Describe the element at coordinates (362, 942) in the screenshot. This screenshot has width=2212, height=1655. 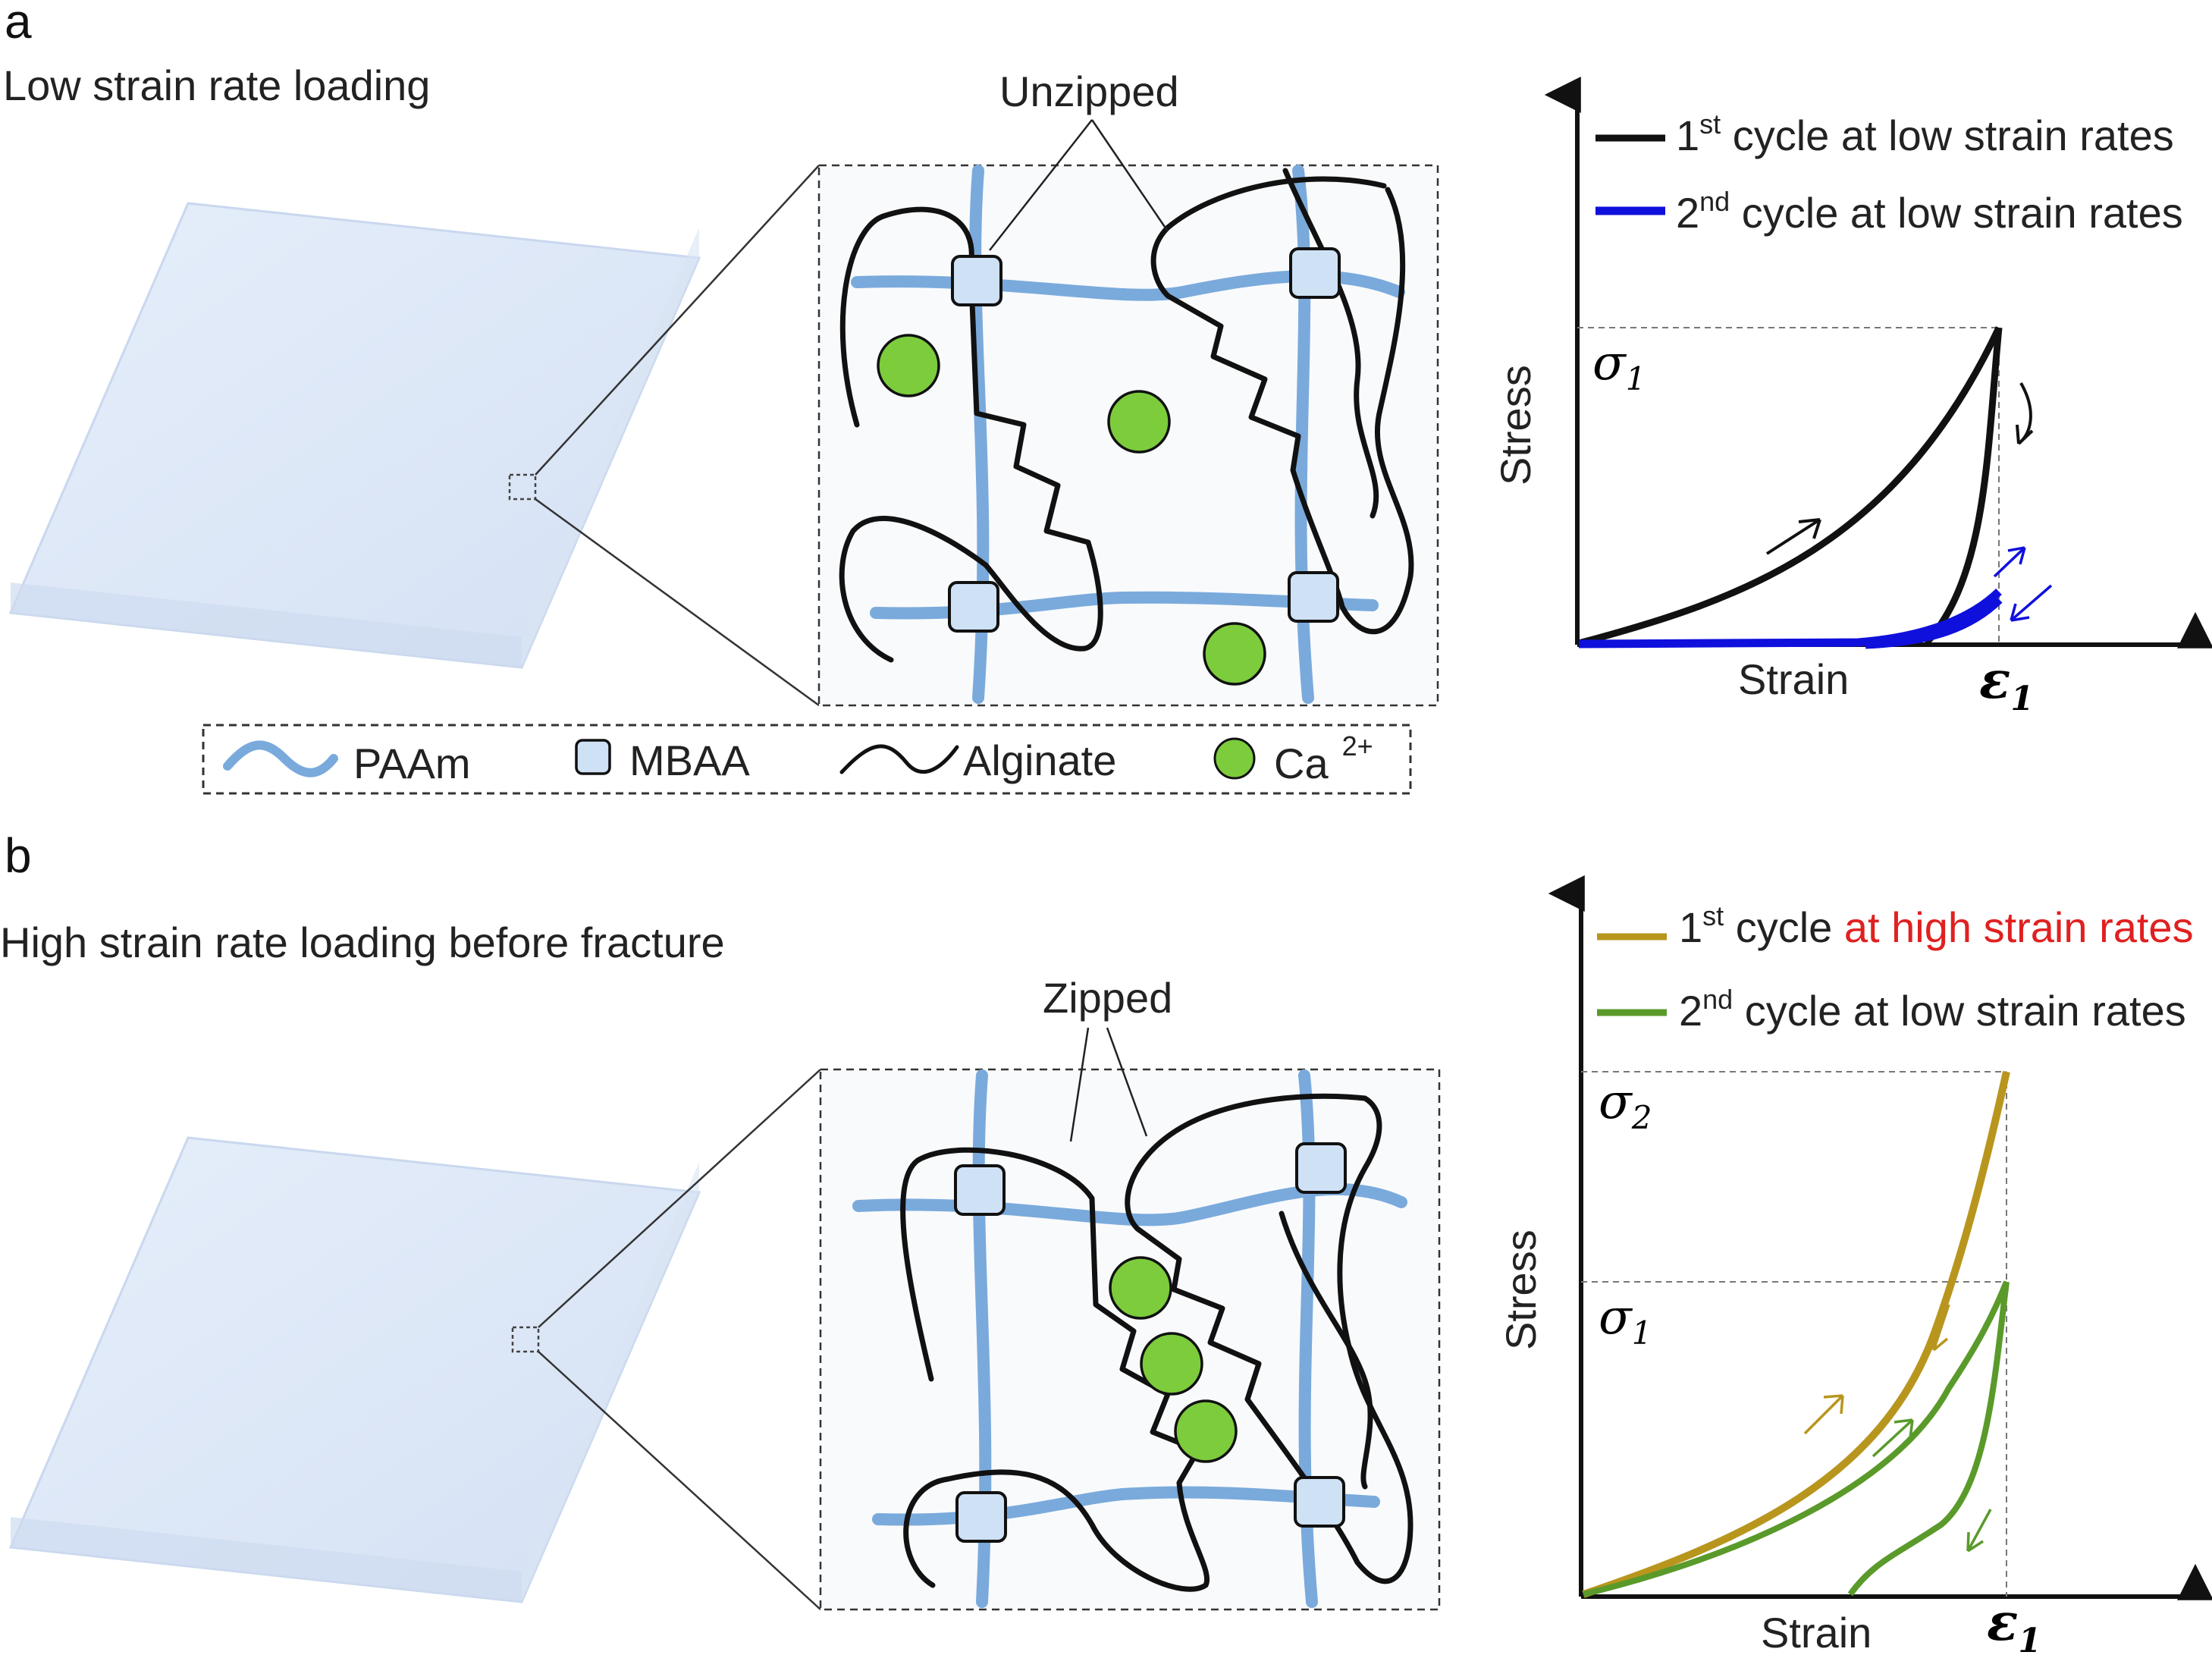
I see `panel-b-caption: High strain rate loading before fracture` at that location.